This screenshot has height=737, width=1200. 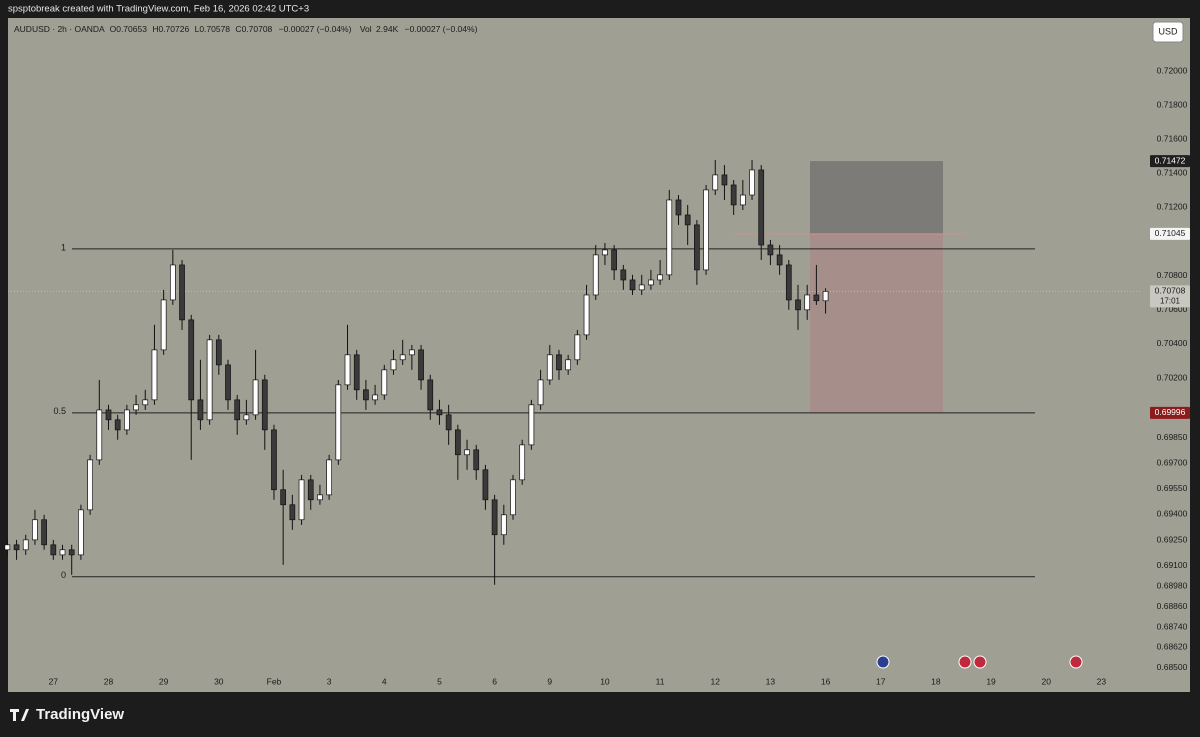 What do you see at coordinates (19, 715) in the screenshot?
I see `brand-logo` at bounding box center [19, 715].